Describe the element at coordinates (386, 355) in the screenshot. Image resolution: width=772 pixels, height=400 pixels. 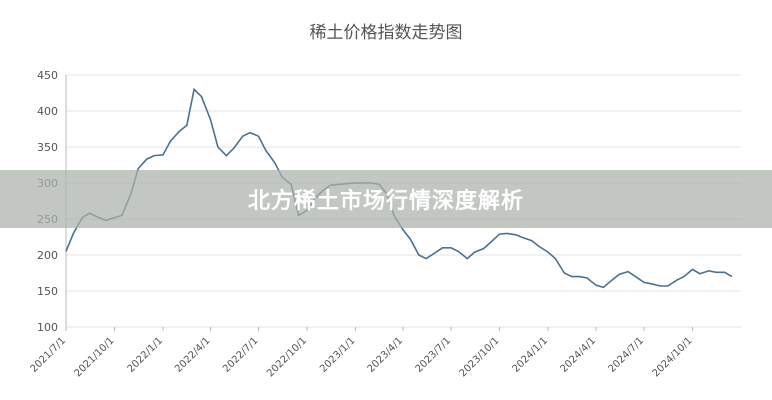
I see `x-tick-label: 2023/4/1` at that location.